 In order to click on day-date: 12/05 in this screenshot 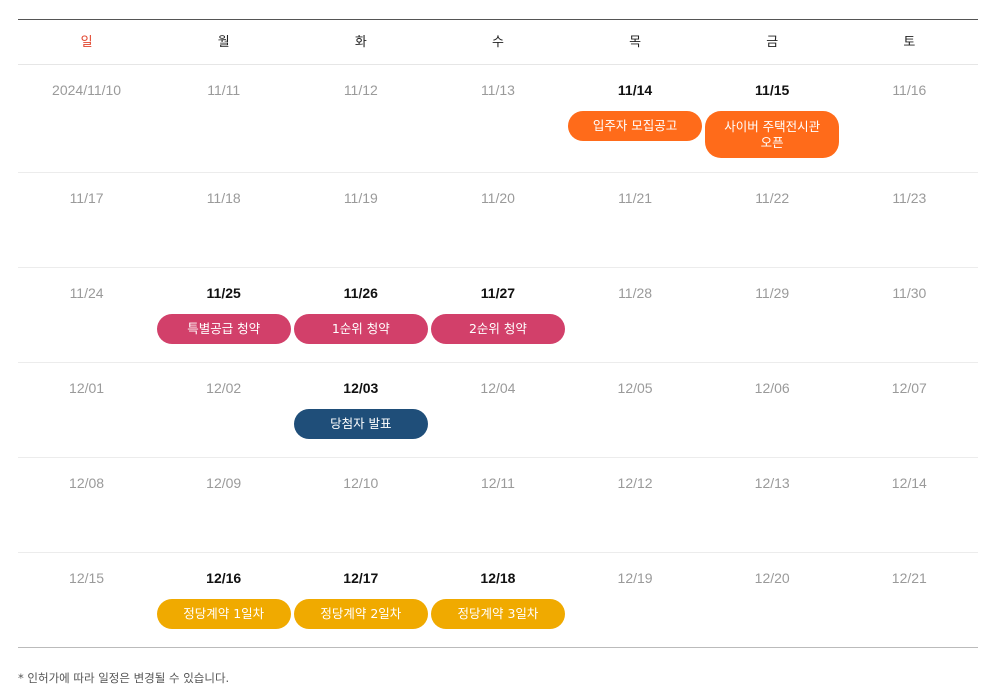, I will do `click(635, 388)`.